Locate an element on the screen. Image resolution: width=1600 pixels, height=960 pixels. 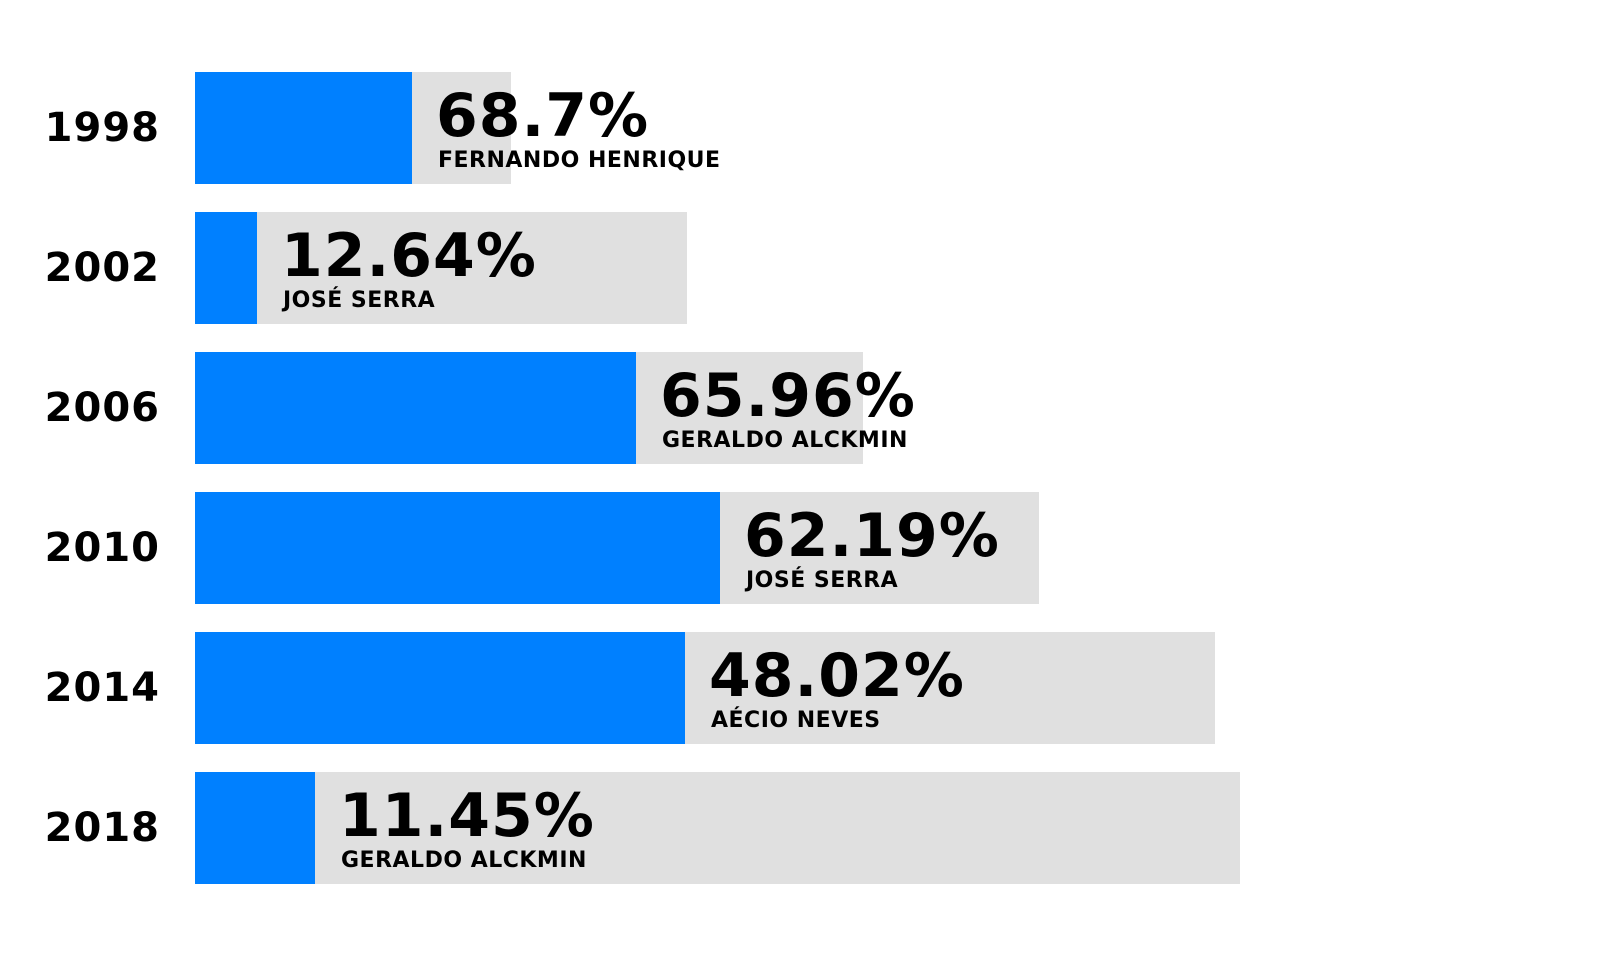
year-label: 2002 is located at coordinates (102, 268).